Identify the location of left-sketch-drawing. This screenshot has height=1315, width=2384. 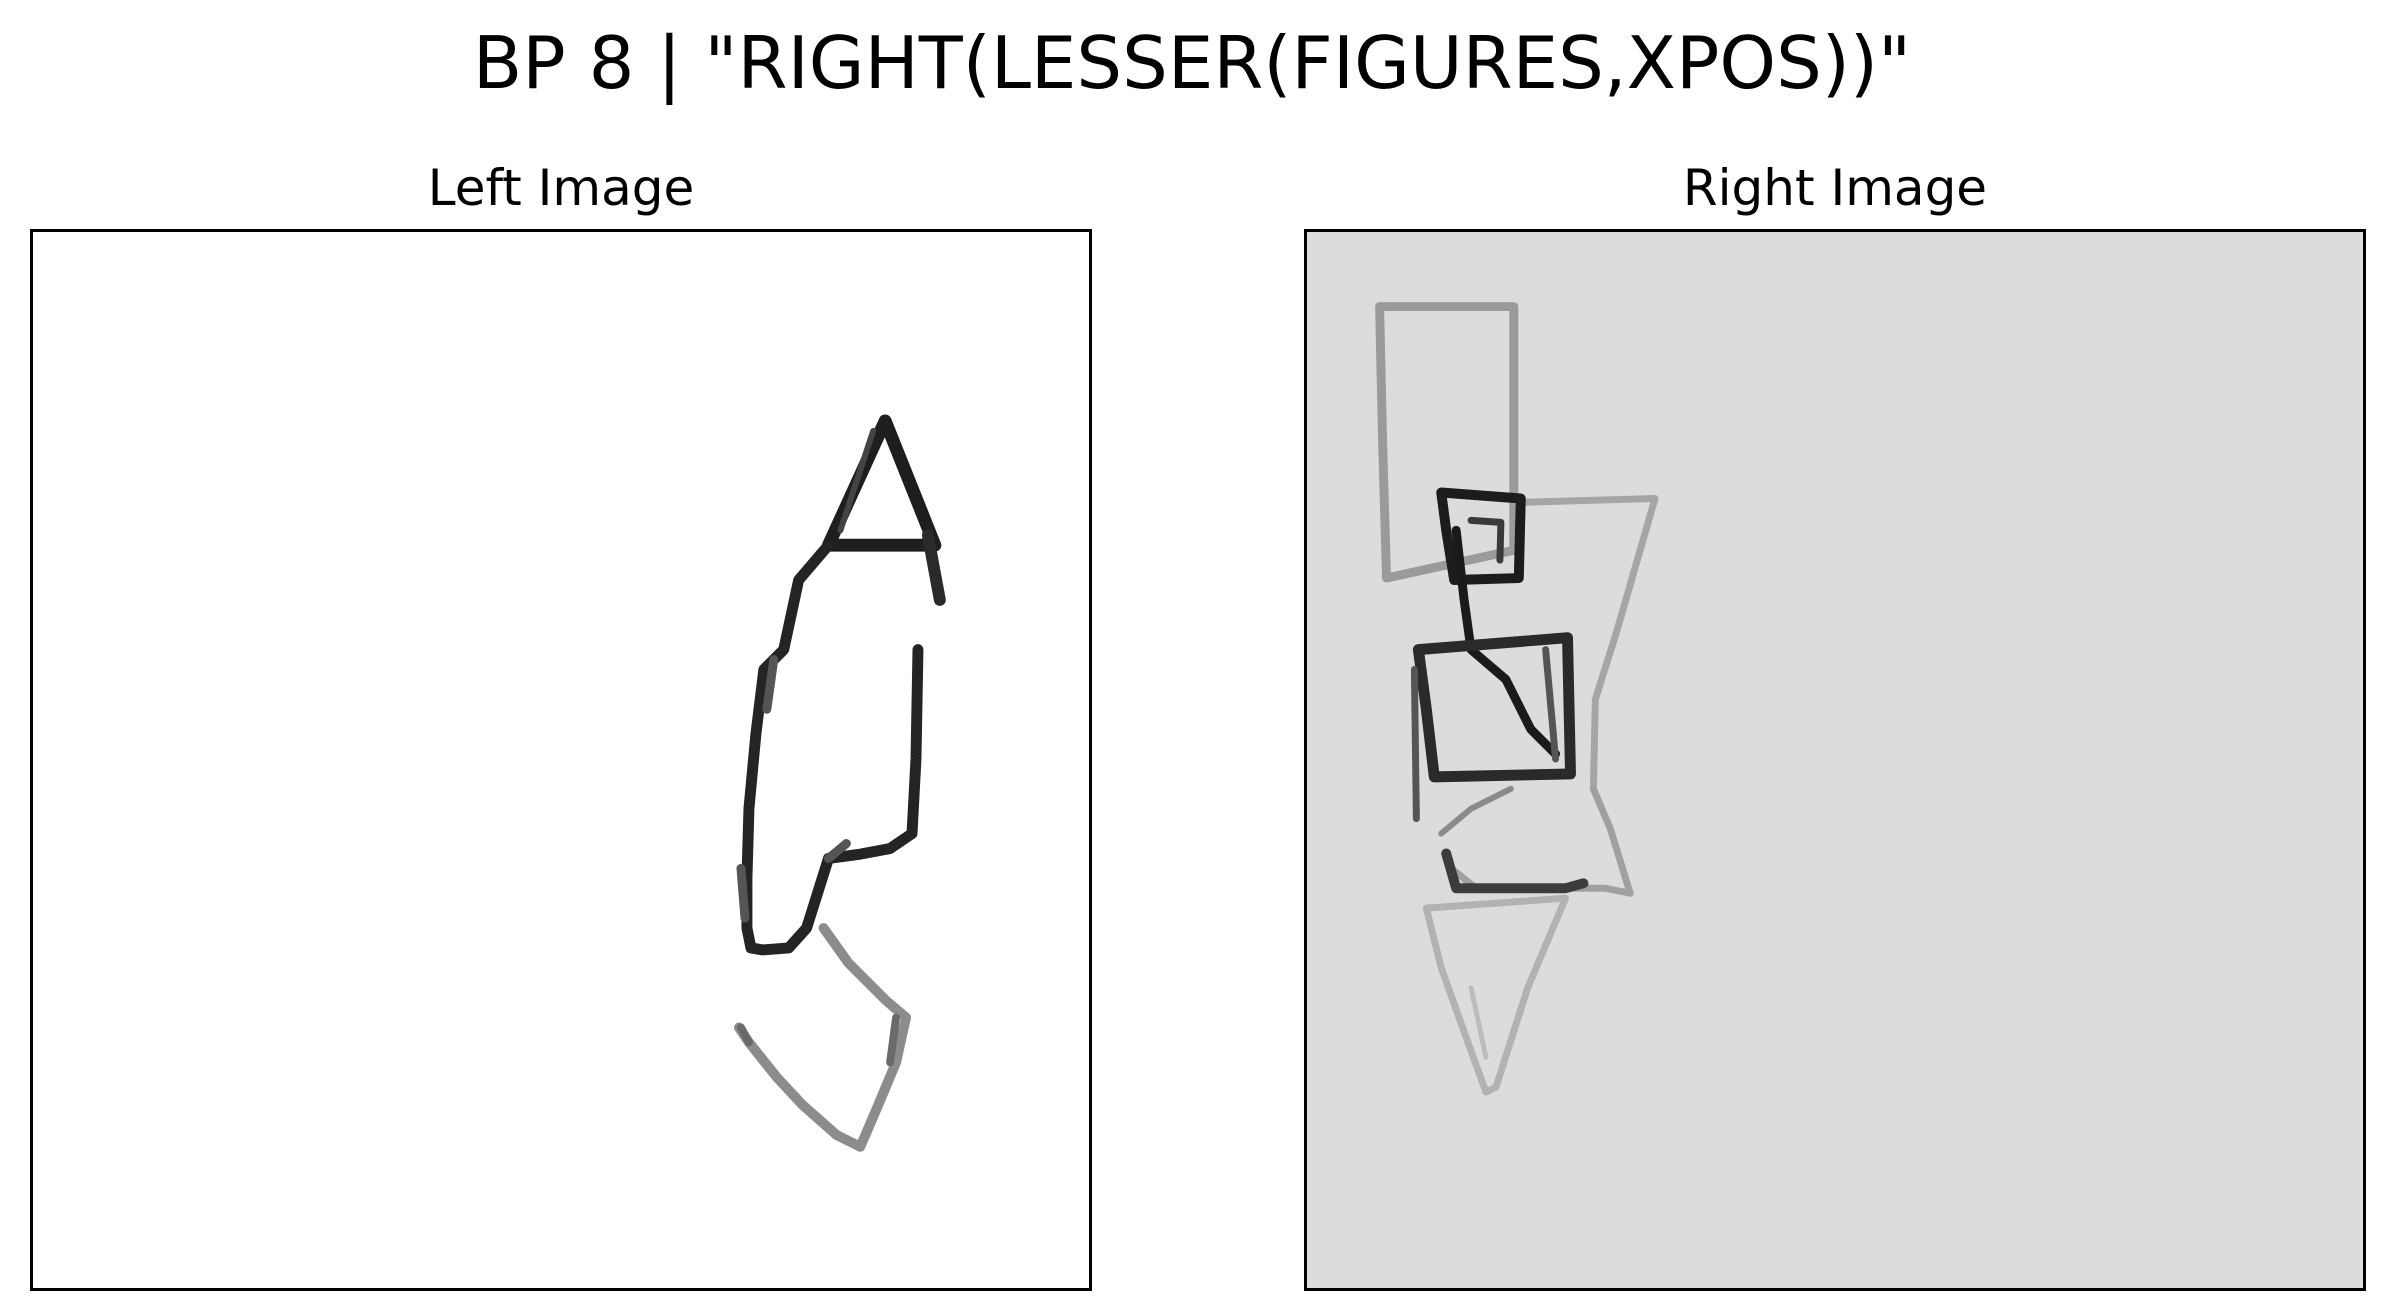
(840, 783).